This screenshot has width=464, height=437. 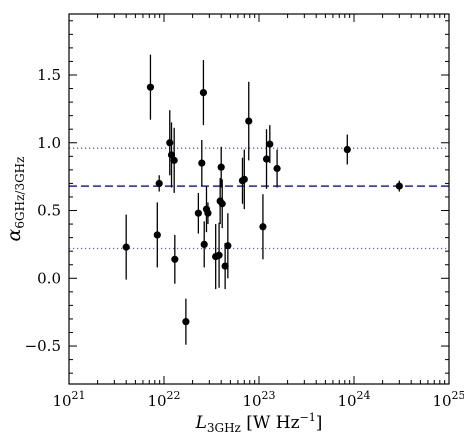 I want to click on x-tick-label-base-0: 10, so click(x=61, y=401).